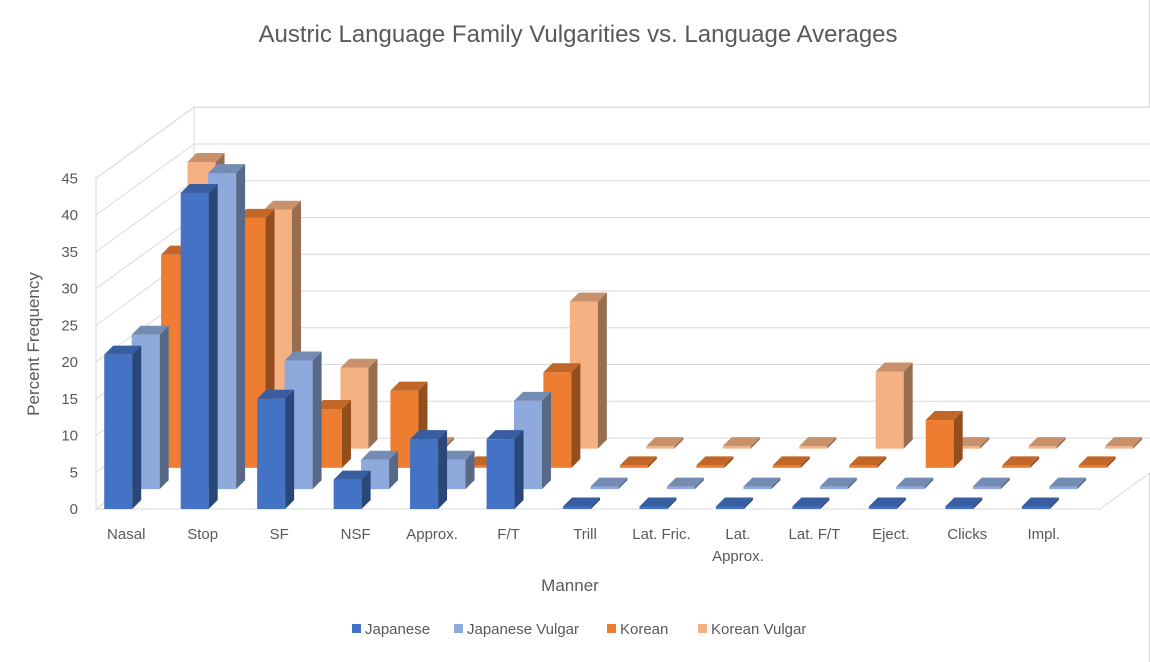  I want to click on x-tick-label: NSF, so click(356, 534).